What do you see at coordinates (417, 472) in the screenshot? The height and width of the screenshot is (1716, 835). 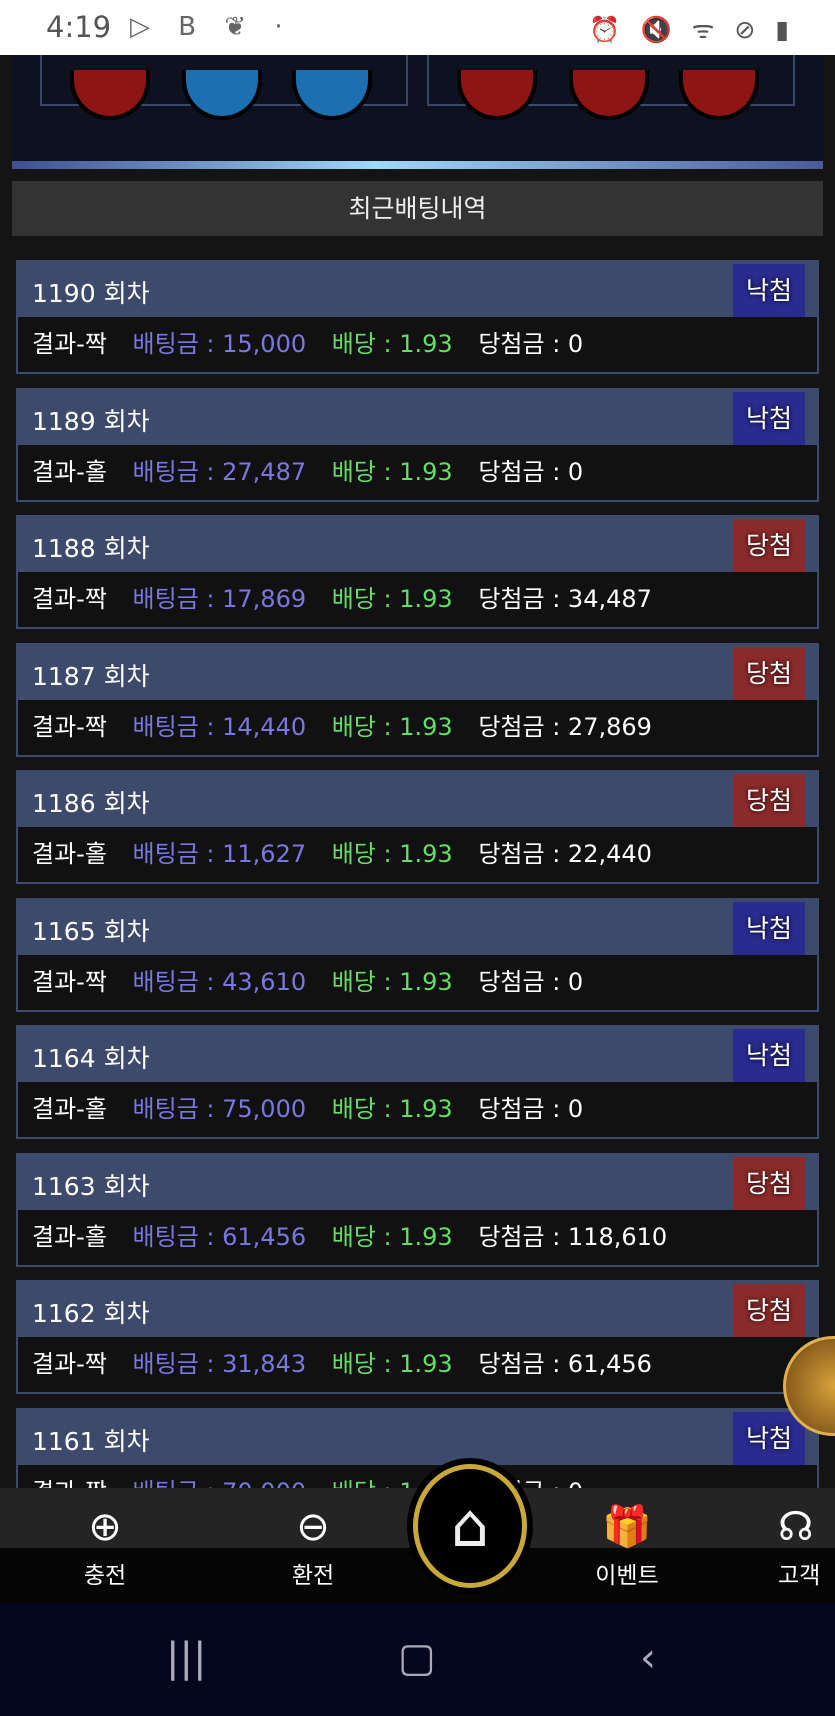 I see `bet-row-details: 결과-홀 배팅금 : 27,487 배당 : 1.93 당첨금 : 0` at bounding box center [417, 472].